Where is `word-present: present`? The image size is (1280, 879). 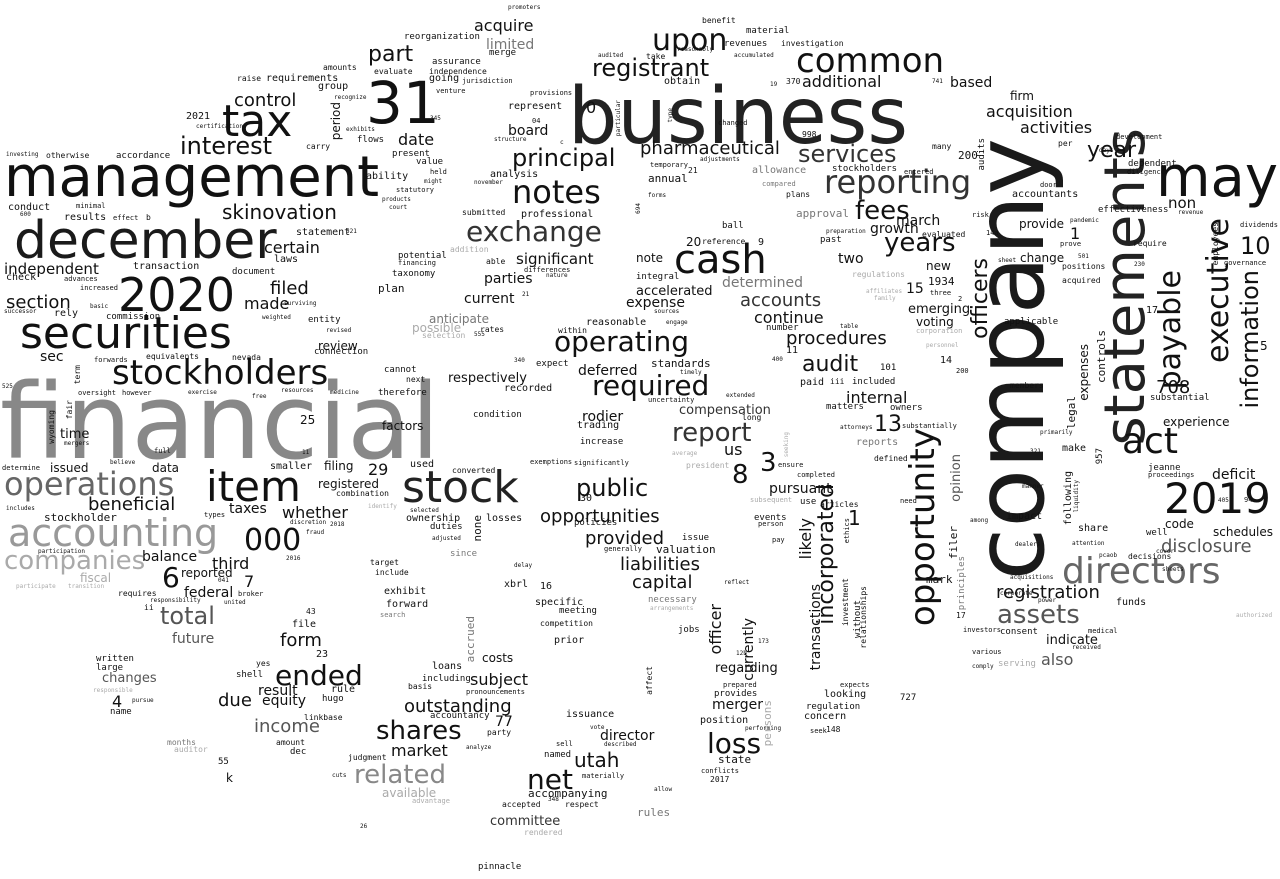 word-present: present is located at coordinates (411, 154).